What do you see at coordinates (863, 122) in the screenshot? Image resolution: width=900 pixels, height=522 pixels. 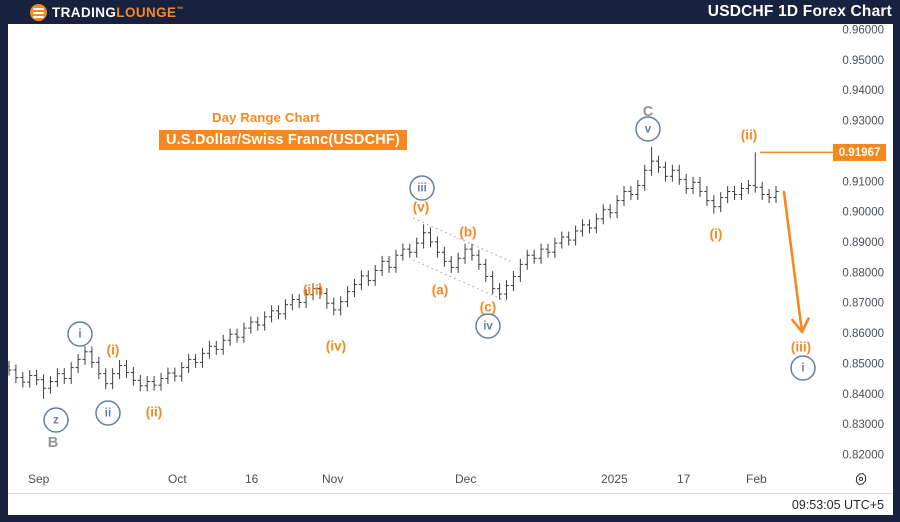 I see `svg-text: 0.93000` at bounding box center [863, 122].